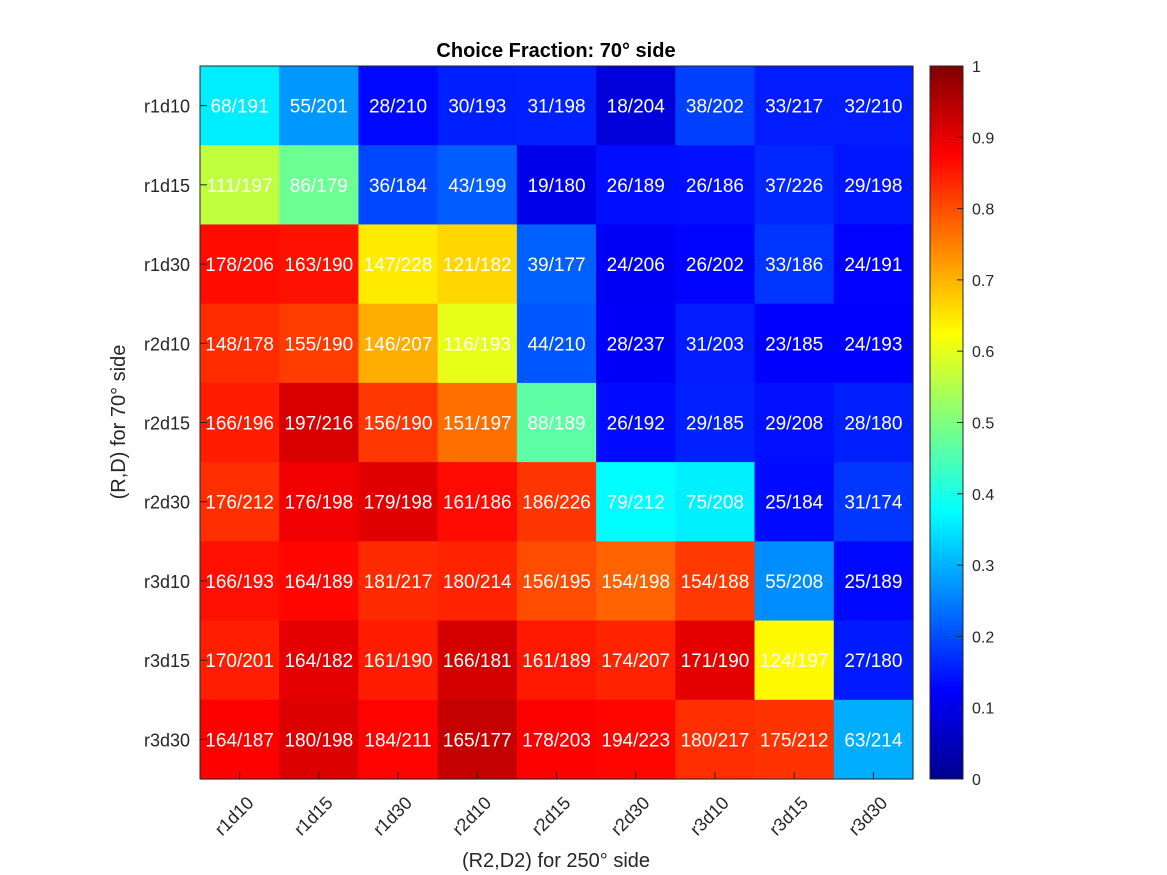  What do you see at coordinates (788, 816) in the screenshot?
I see `x-tick-label: r3d15` at bounding box center [788, 816].